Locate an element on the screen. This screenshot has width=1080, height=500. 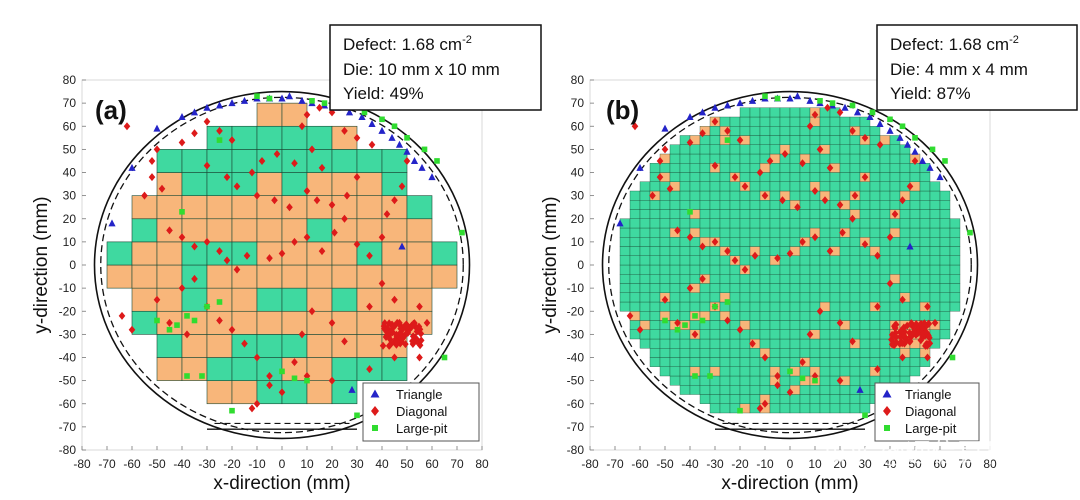
y-tick-label: -10 is located at coordinates (576, 288).